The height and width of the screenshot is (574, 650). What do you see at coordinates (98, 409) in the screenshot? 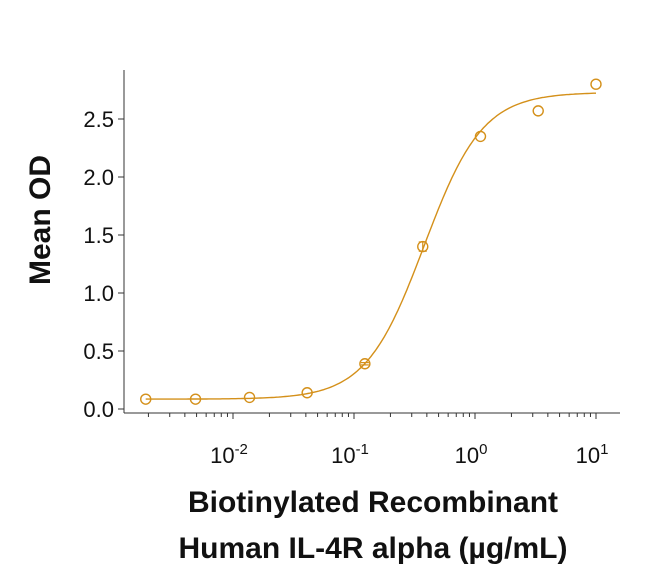
I see `y-tick-label: 0.0` at bounding box center [98, 409].